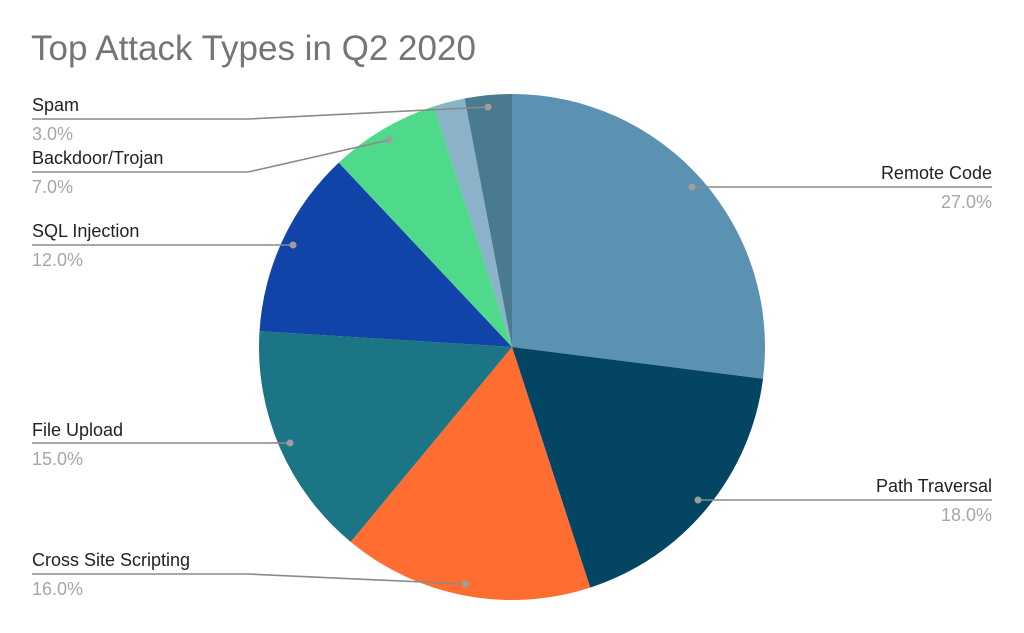  Describe the element at coordinates (425, 227) in the screenshot. I see `slice-backdoor-trojan` at that location.